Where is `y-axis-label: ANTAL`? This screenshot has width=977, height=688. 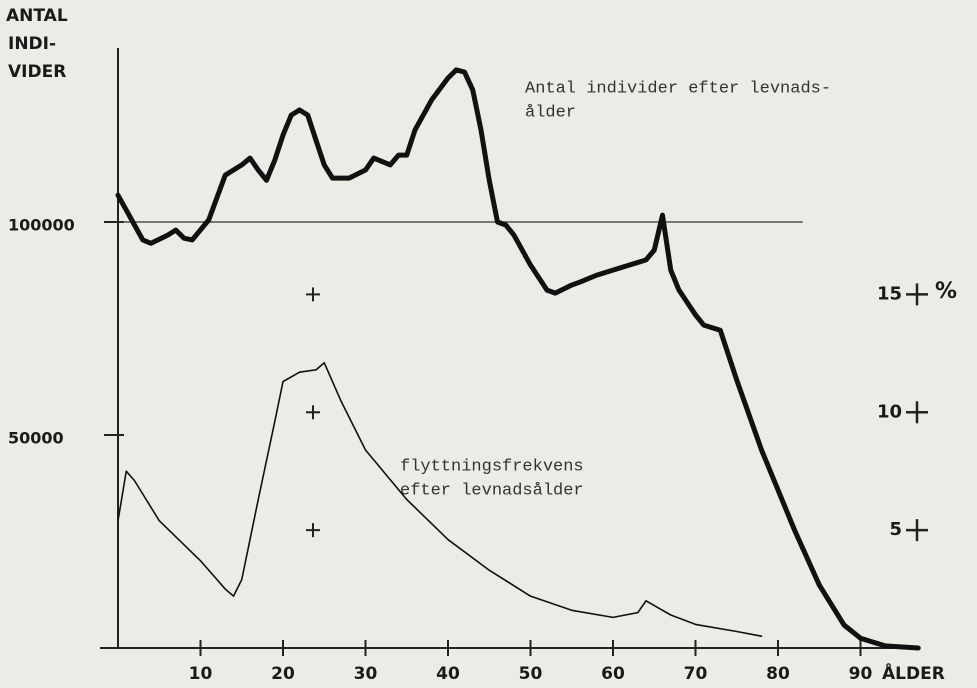
y-axis-label: ANTAL is located at coordinates (37, 16).